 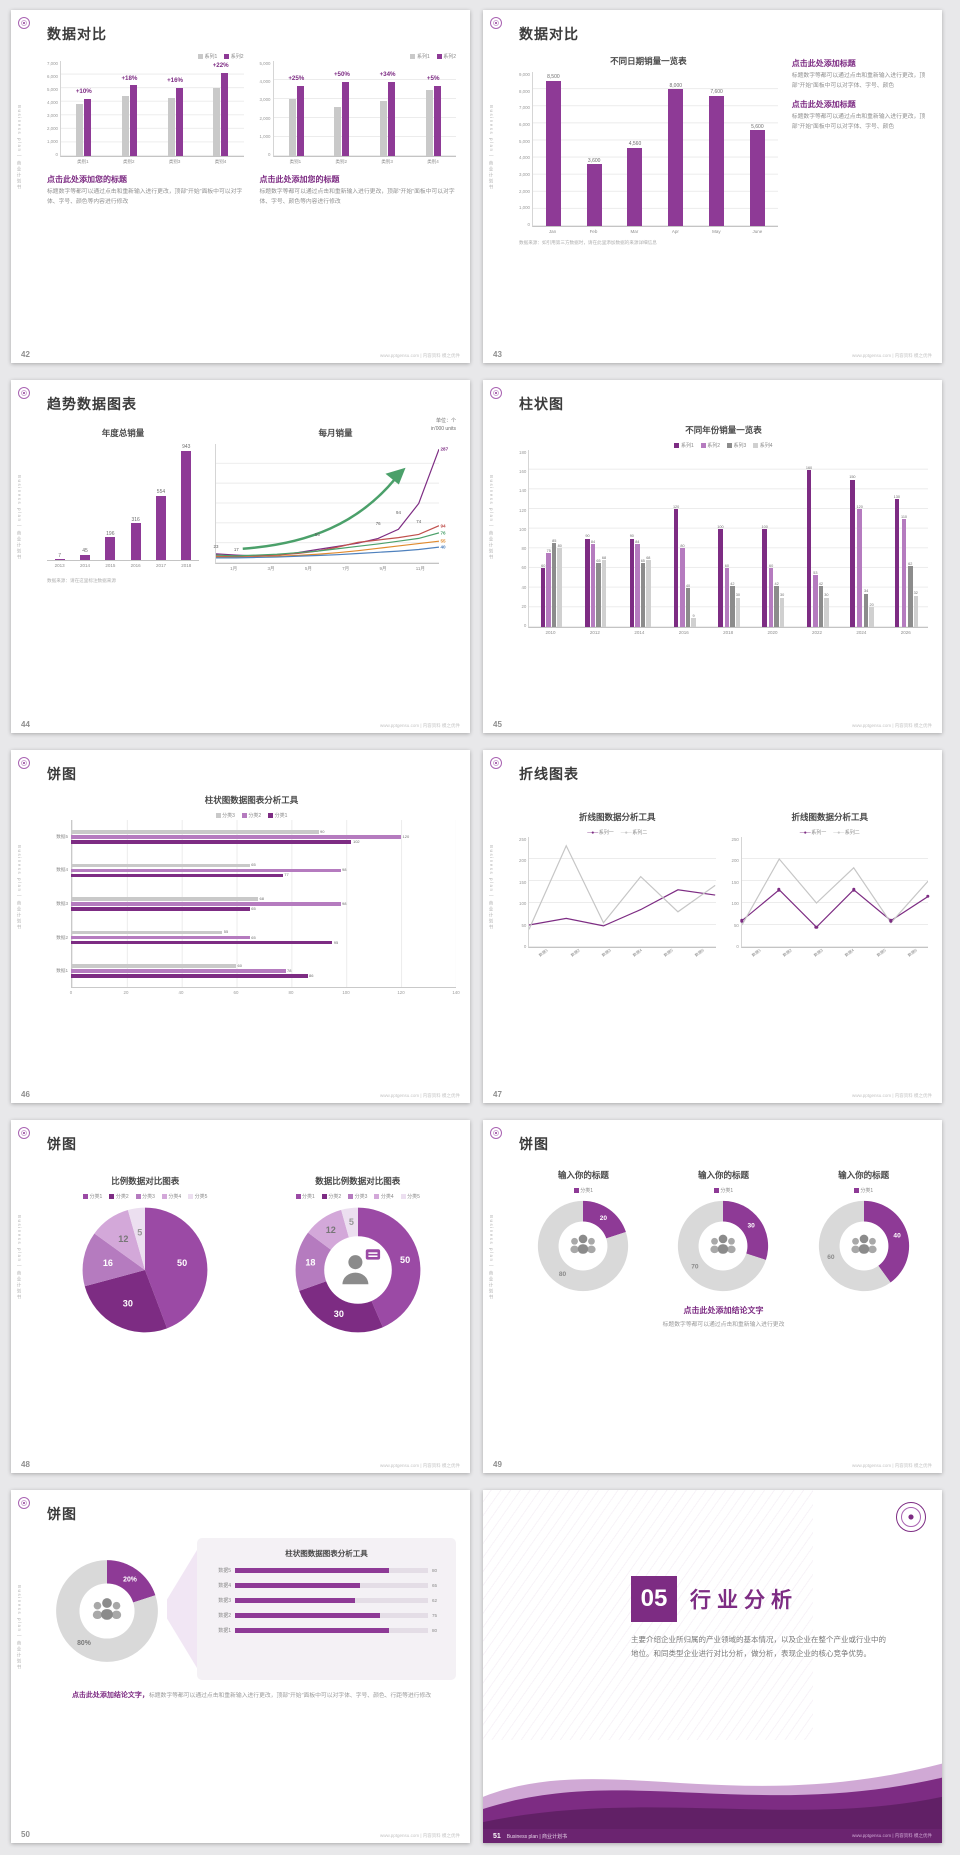 I want to click on bar-value-label: 90, so click(x=631, y=536).